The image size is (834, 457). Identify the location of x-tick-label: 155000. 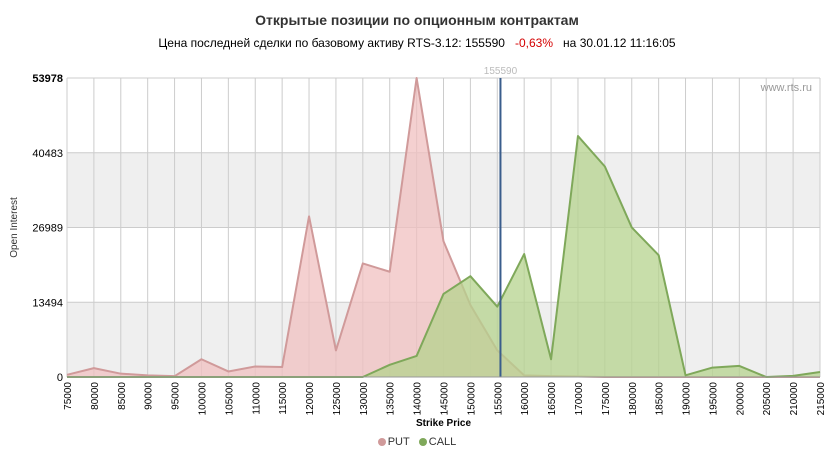
(498, 399).